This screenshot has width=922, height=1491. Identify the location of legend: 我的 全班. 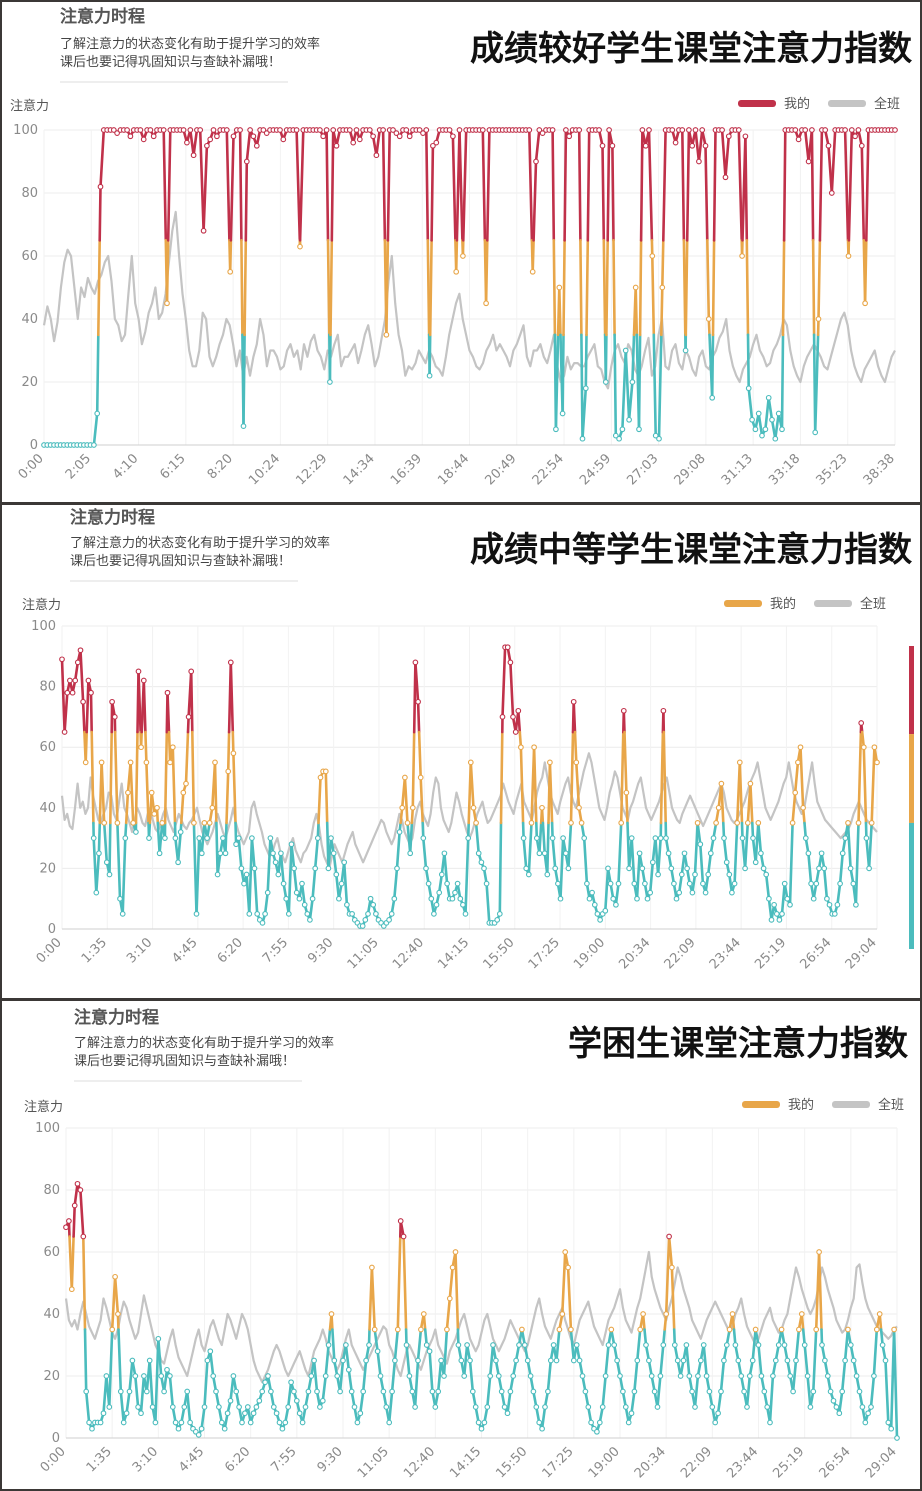
(823, 1105).